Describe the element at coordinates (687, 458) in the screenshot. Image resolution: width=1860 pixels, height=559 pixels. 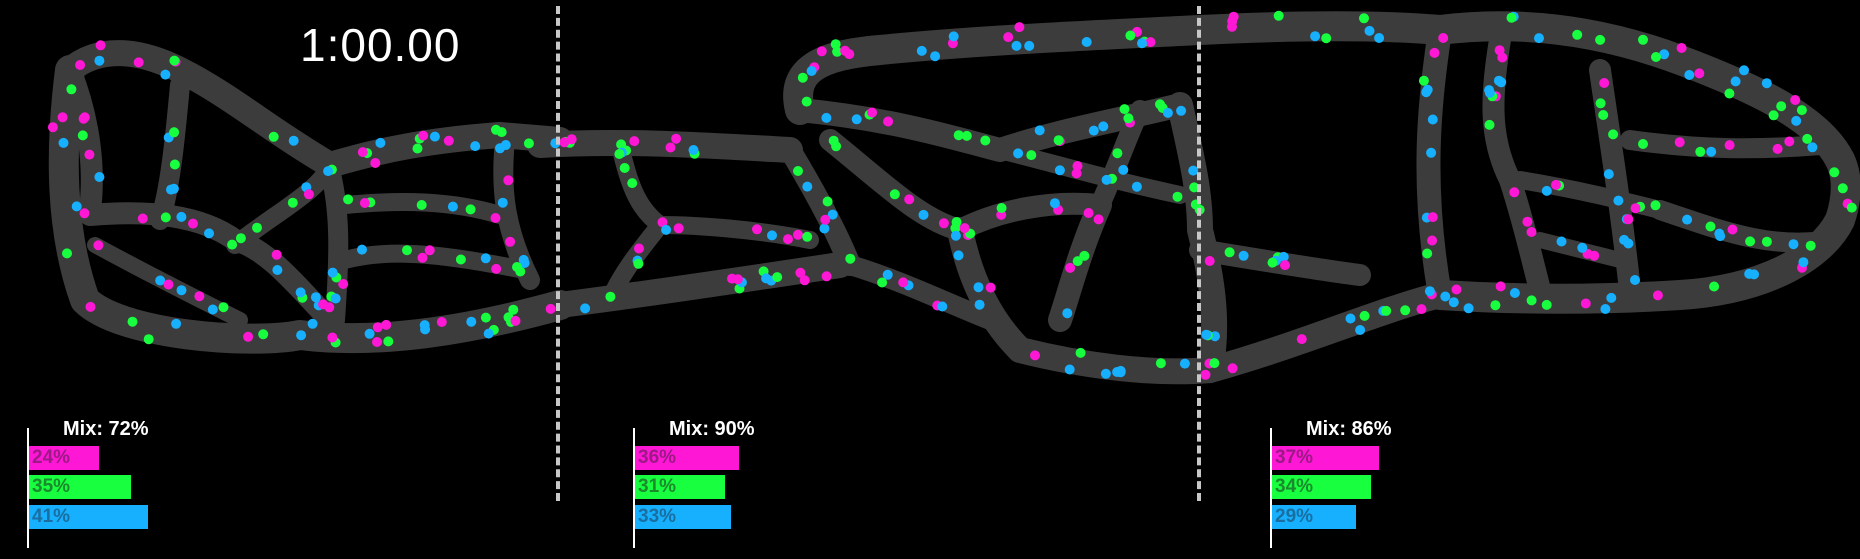
I see `magenta-bar: 36%` at that location.